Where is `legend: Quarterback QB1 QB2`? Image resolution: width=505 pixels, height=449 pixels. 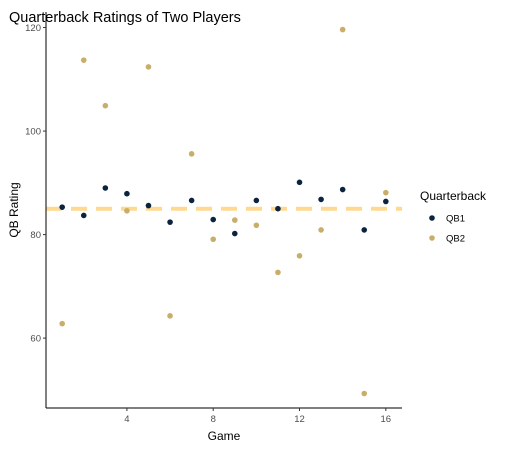 legend: Quarterback QB1 QB2 is located at coordinates (453, 217).